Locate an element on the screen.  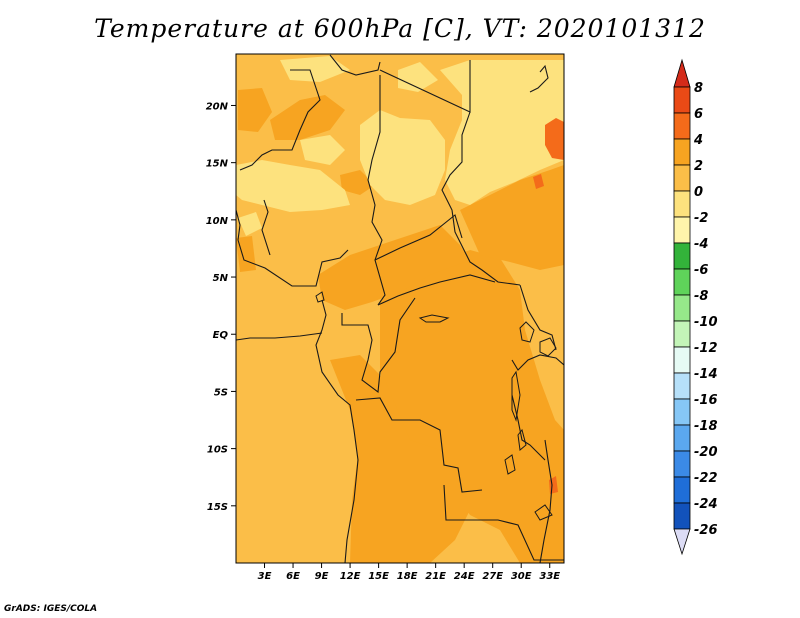
colorbar-label: -6 is located at coordinates (701, 270).